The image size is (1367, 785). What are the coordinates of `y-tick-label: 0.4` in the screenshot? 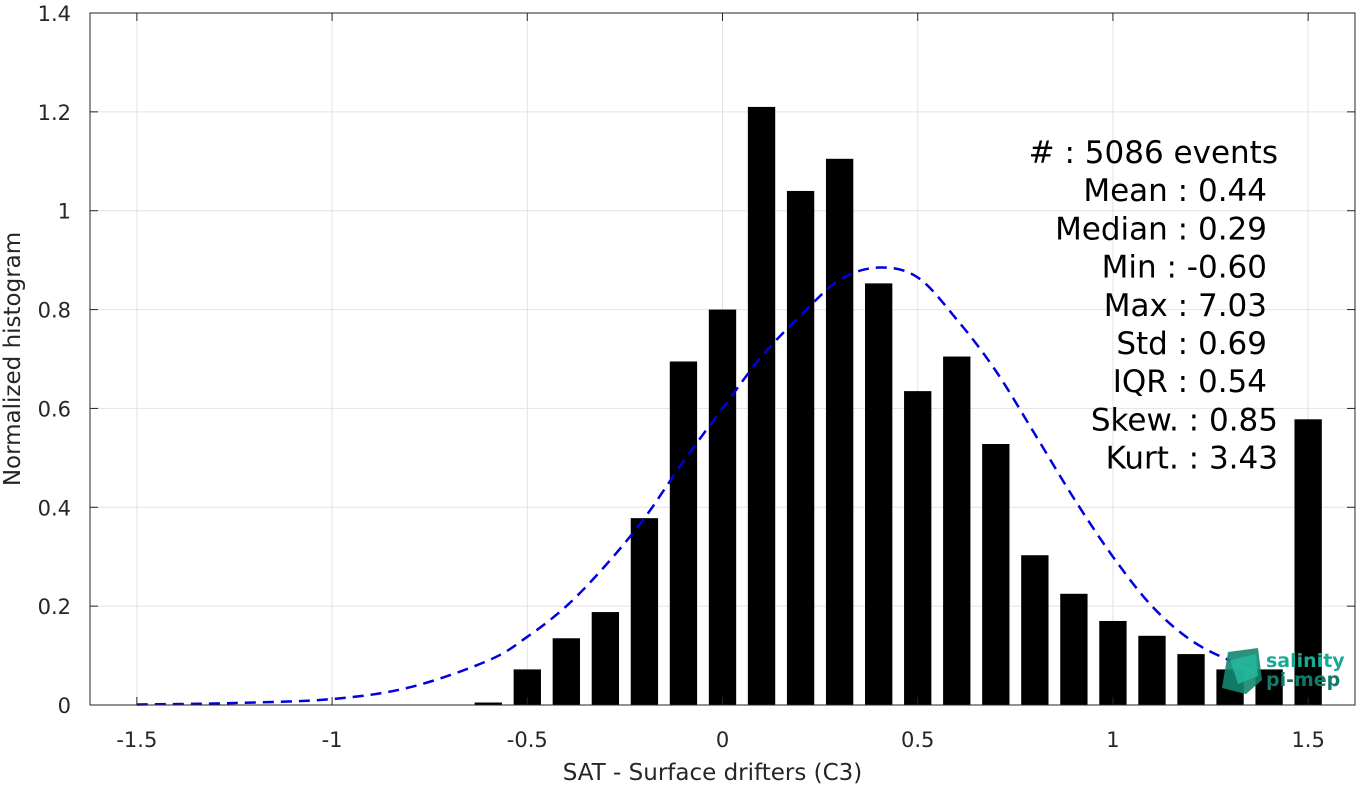 It's located at (54, 508).